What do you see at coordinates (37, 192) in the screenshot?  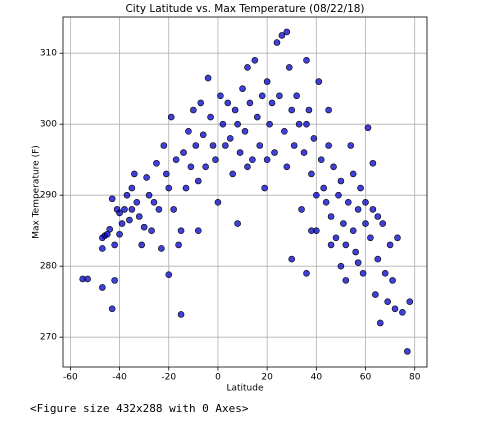 I see `y-axis-label: Max Temperature (F)` at bounding box center [37, 192].